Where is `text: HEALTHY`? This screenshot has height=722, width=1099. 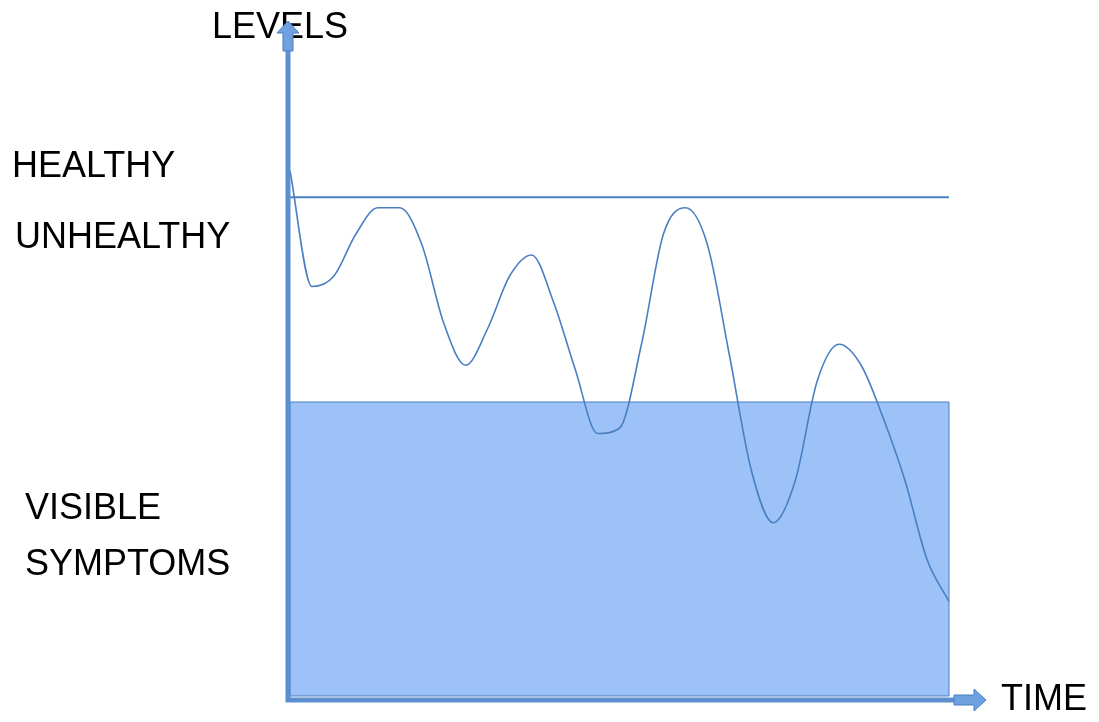 text: HEALTHY is located at coordinates (94, 165).